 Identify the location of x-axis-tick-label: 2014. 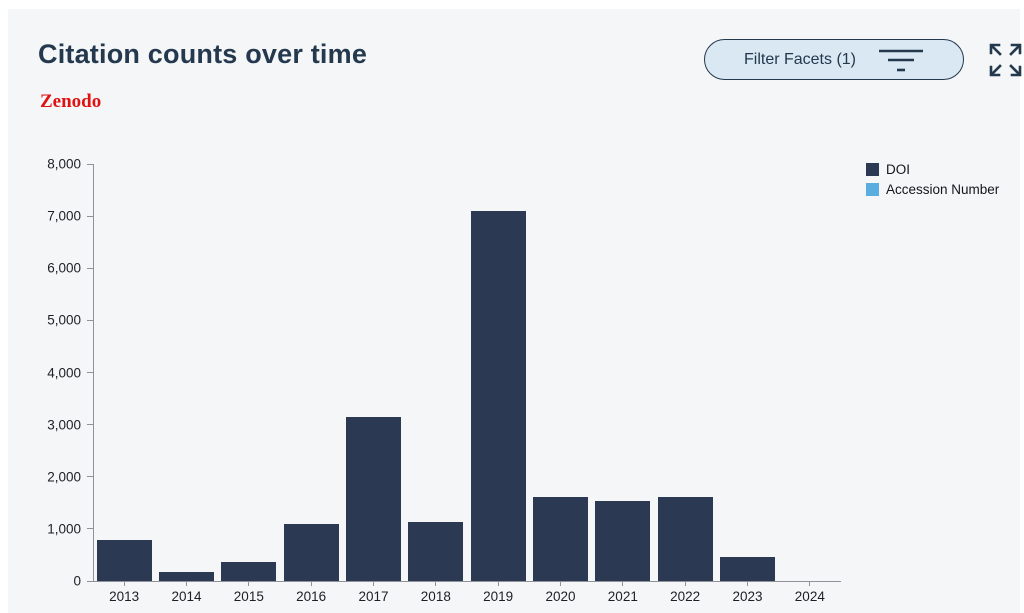
(186, 596).